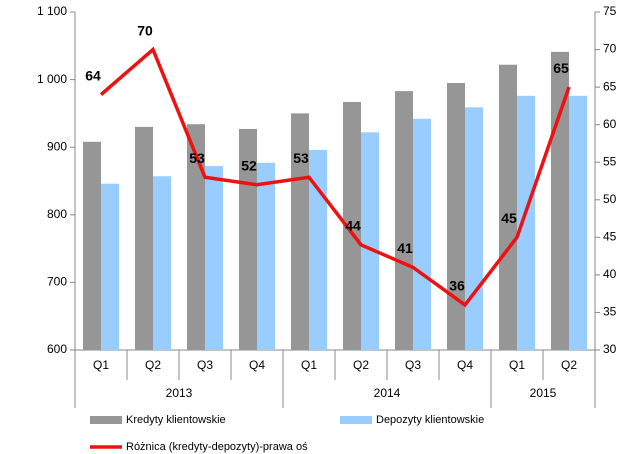  What do you see at coordinates (509, 218) in the screenshot?
I see `value-label: 45` at bounding box center [509, 218].